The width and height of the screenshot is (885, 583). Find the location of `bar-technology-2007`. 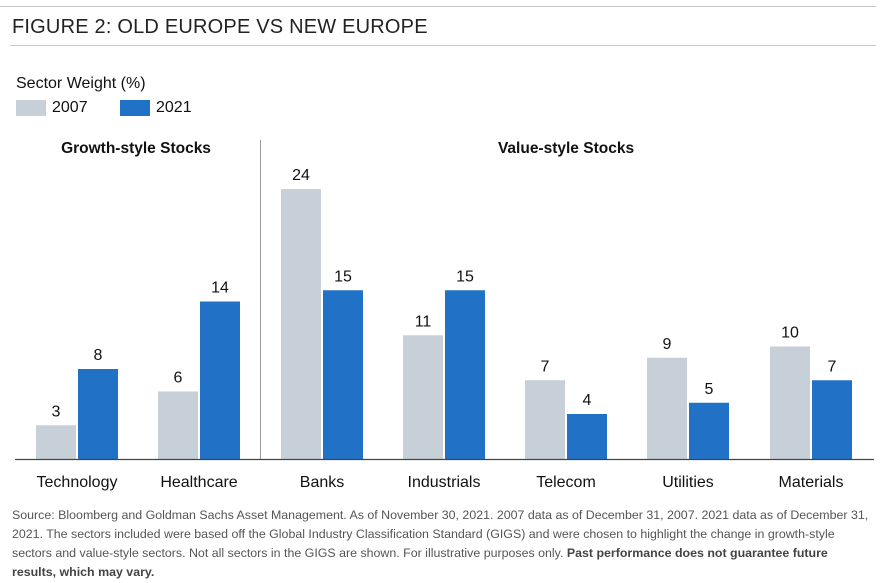

bar-technology-2007 is located at coordinates (56, 442).